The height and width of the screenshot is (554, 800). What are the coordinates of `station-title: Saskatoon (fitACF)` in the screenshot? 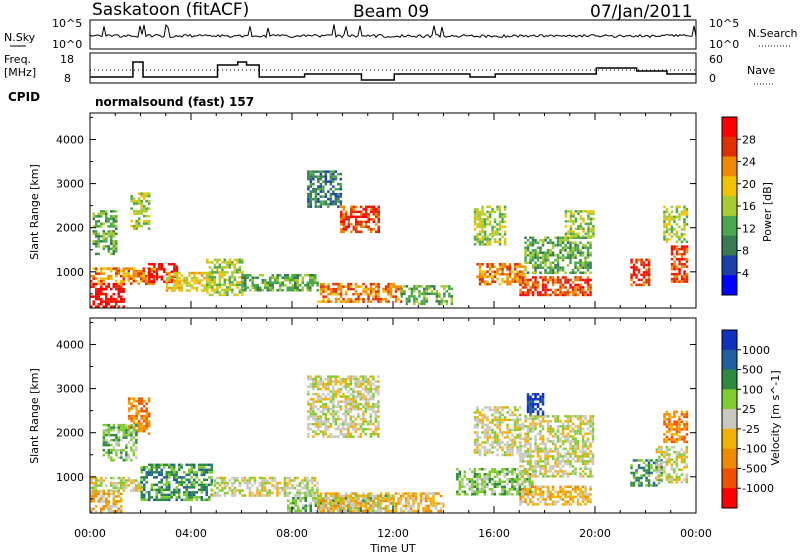 It's located at (170, 10).